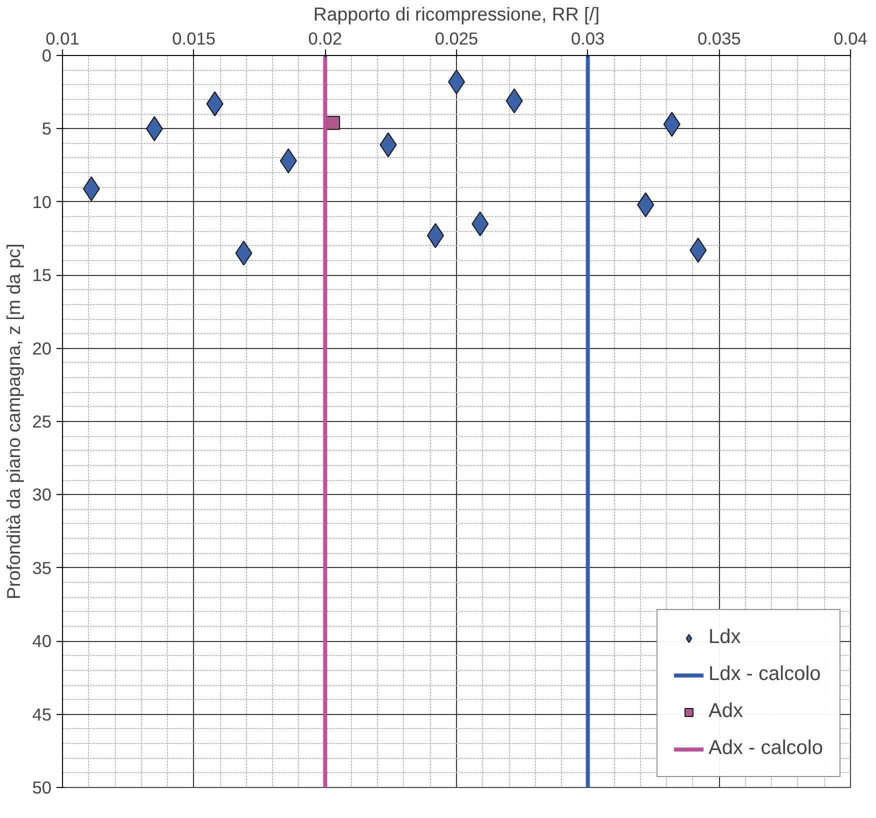 The height and width of the screenshot is (818, 876). What do you see at coordinates (42, 568) in the screenshot?
I see `y-tick-label: 35` at bounding box center [42, 568].